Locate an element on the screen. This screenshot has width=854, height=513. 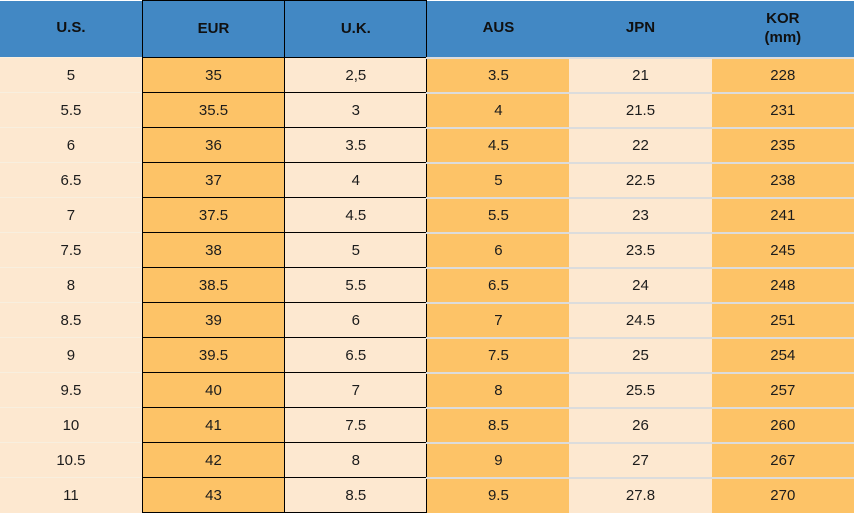
table-row: 10 41 7.5 8.5 26 260 is located at coordinates (427, 424).